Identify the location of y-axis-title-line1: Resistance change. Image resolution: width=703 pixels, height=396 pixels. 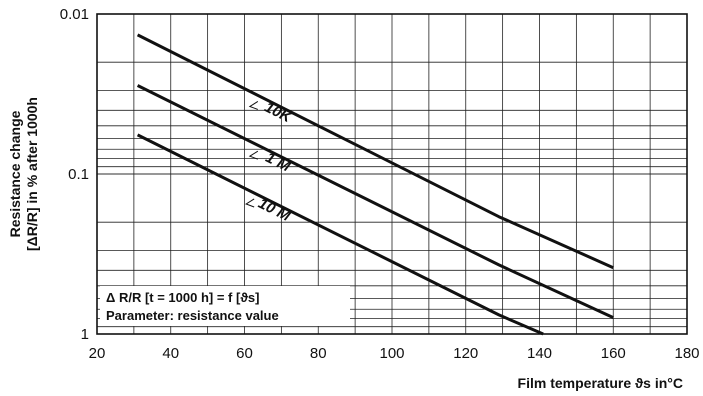
(15, 173).